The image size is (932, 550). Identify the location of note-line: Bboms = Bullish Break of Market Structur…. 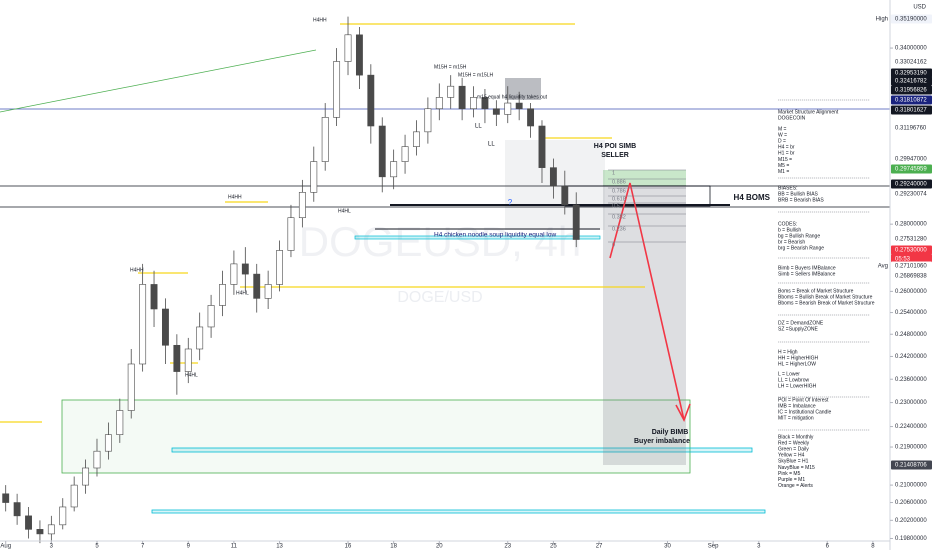
(825, 297).